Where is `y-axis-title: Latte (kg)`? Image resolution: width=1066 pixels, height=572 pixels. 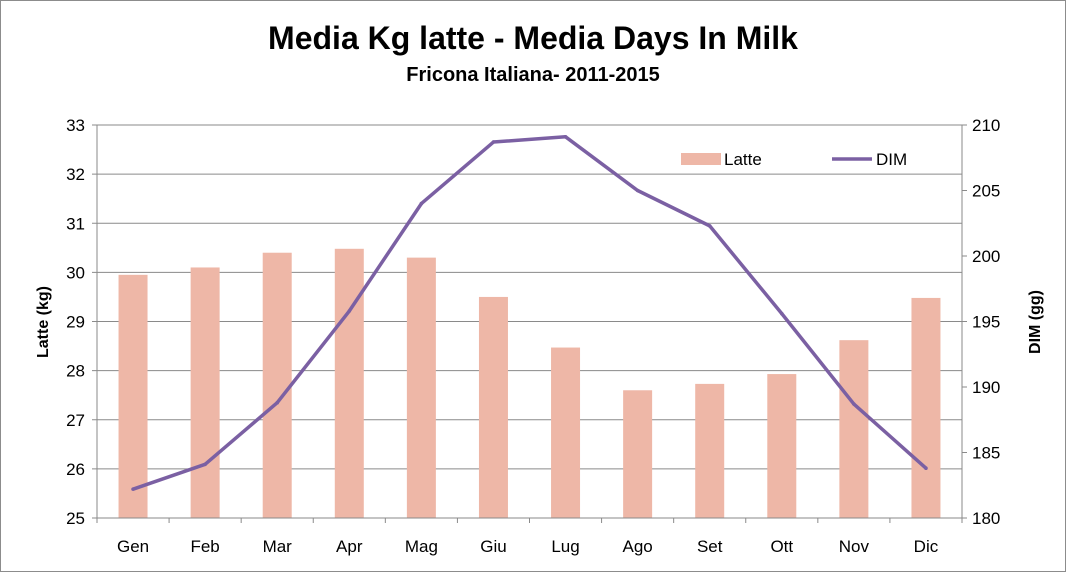 y-axis-title: Latte (kg) is located at coordinates (43, 322).